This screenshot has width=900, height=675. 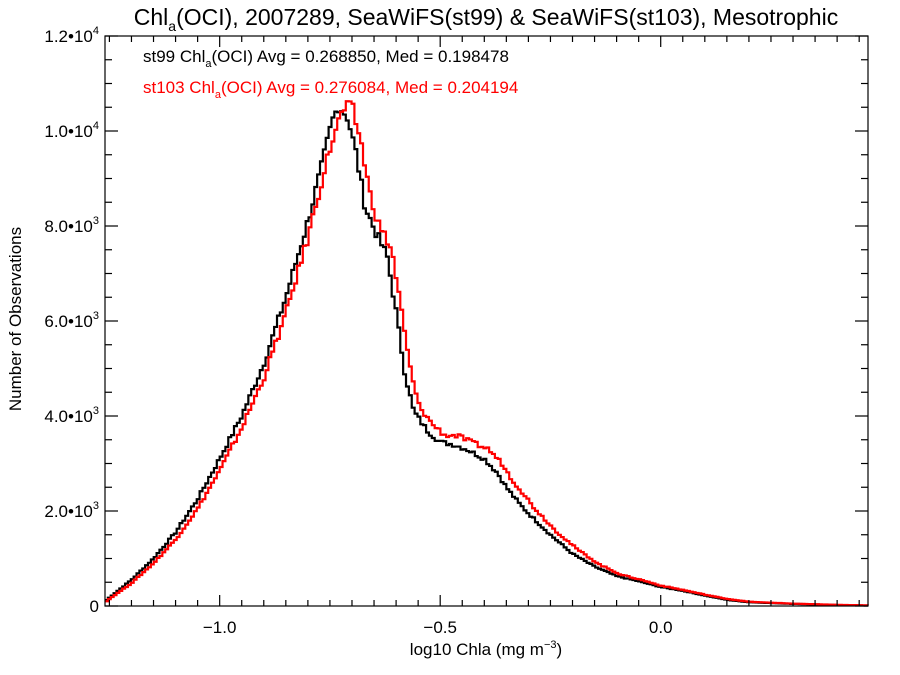 I want to click on x-axis-label: log10 Chla (mg m−3), so click(x=486, y=649).